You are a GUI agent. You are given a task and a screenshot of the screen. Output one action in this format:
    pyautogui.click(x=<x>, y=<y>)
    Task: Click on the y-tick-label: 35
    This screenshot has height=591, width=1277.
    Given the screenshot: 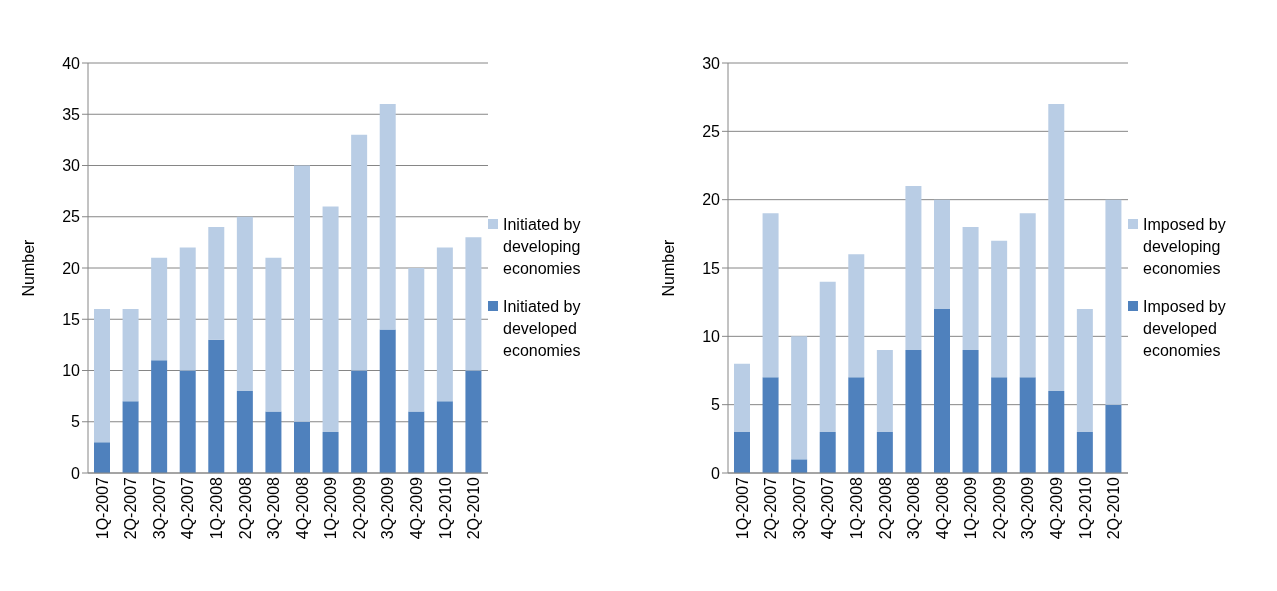 What is the action you would take?
    pyautogui.click(x=71, y=114)
    